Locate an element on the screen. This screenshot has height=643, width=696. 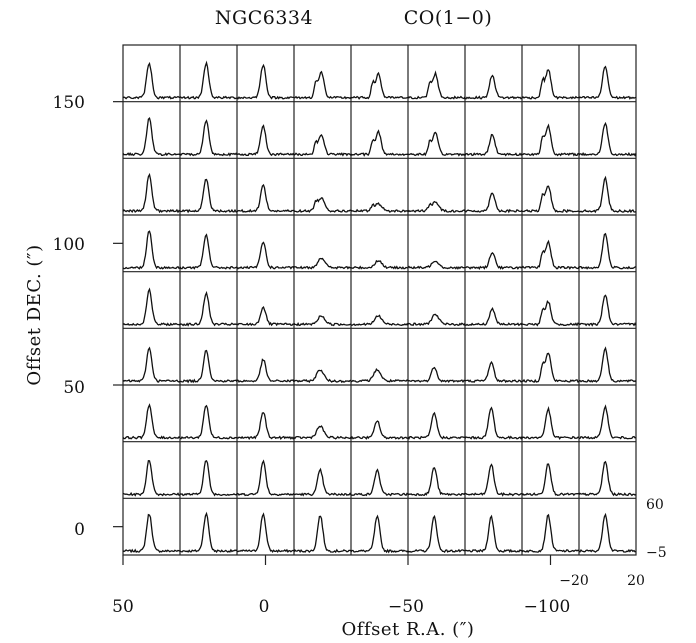
spectrum-ra-120-dec40 is located at coordinates (607, 422).